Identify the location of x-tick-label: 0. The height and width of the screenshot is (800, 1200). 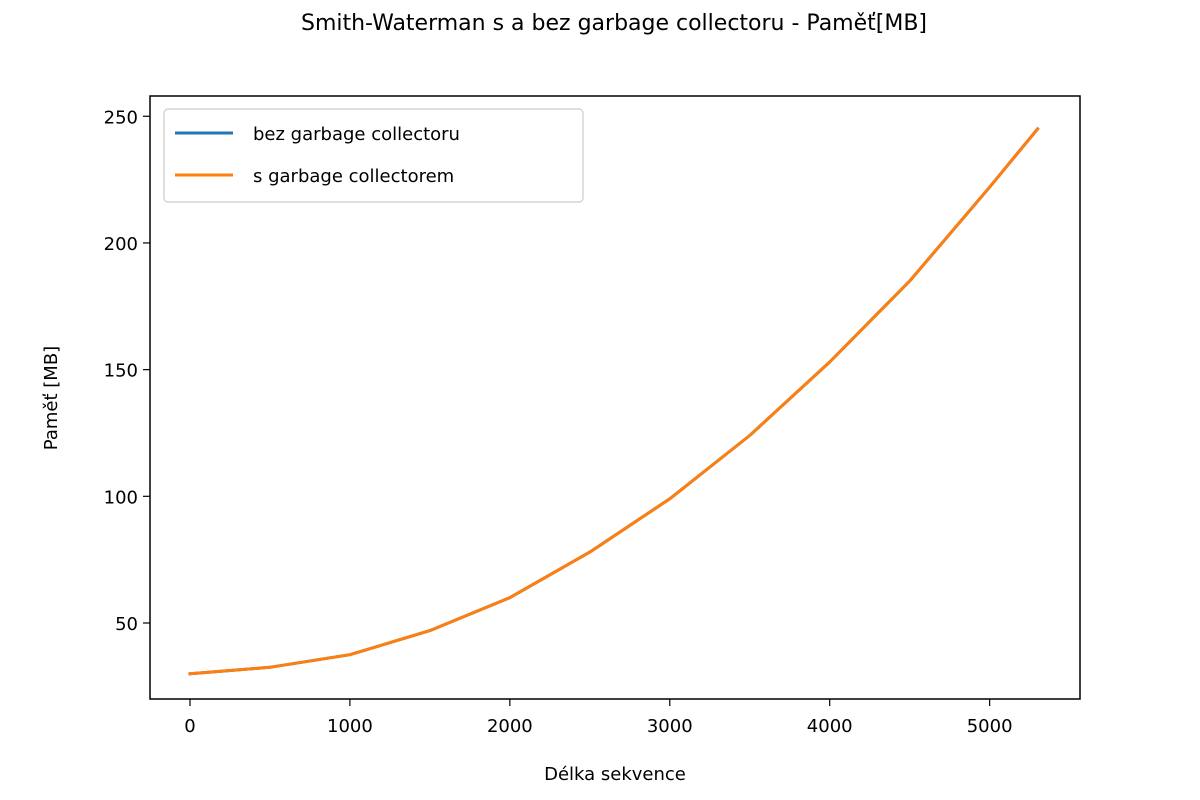
(189, 726).